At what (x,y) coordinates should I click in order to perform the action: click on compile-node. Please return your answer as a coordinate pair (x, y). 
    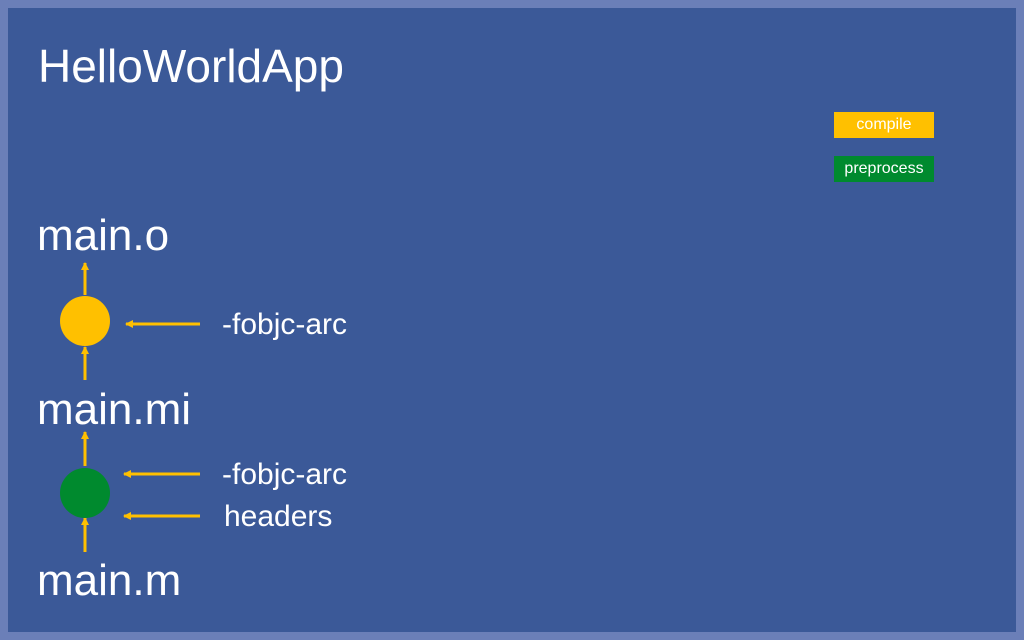
    Looking at the image, I should click on (85, 321).